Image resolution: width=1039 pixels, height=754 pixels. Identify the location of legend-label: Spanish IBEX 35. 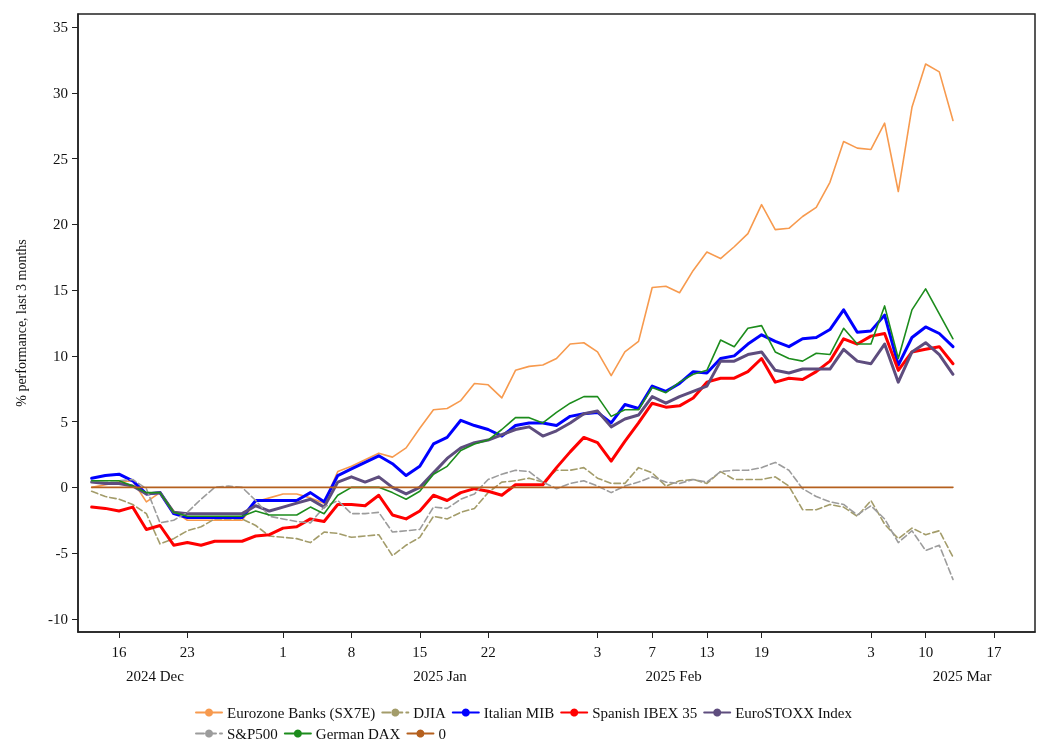
(645, 712).